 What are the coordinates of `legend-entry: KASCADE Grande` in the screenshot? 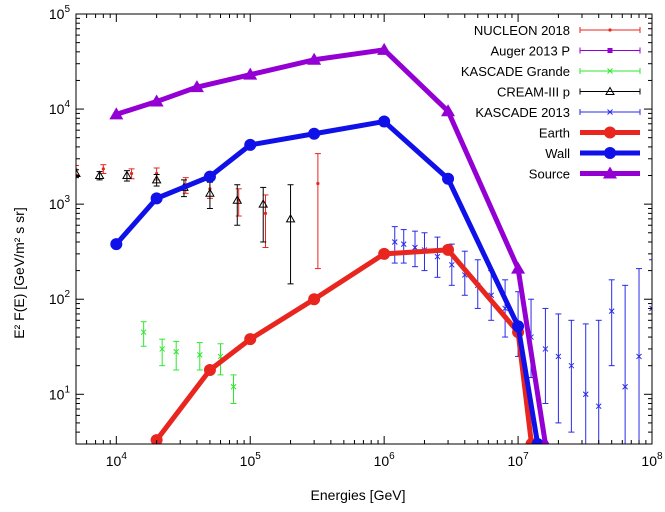 It's located at (551, 71).